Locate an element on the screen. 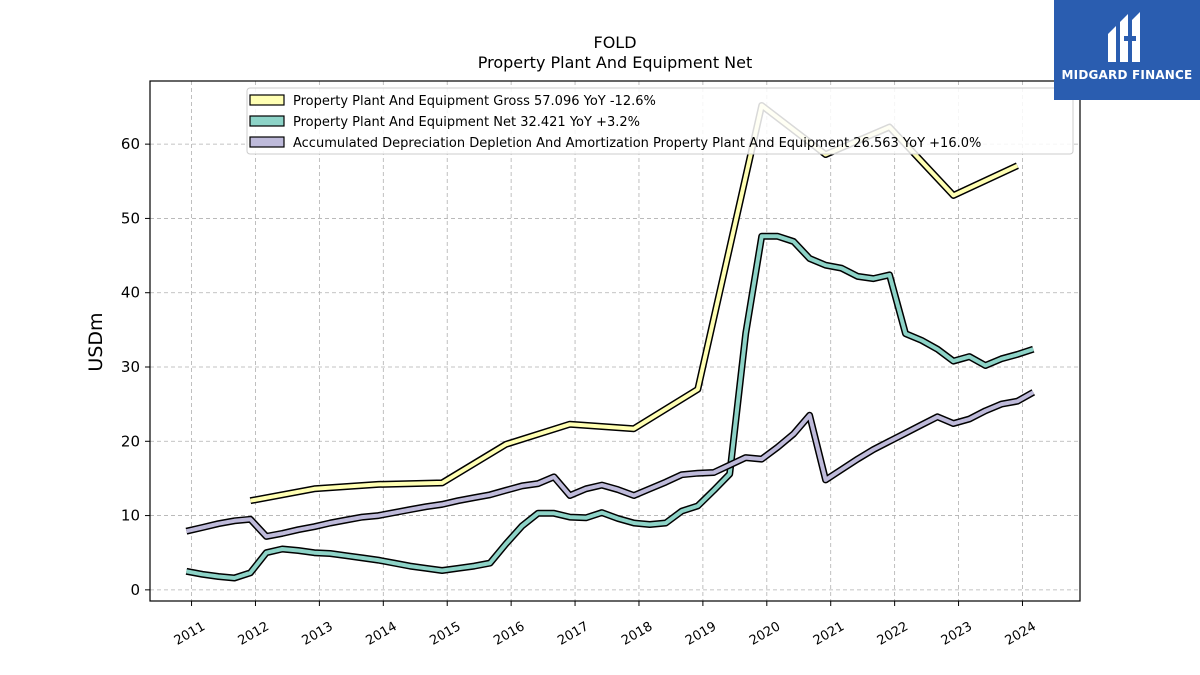 This screenshot has height=675, width=1200. x-tick-label: 2021 is located at coordinates (829, 634).